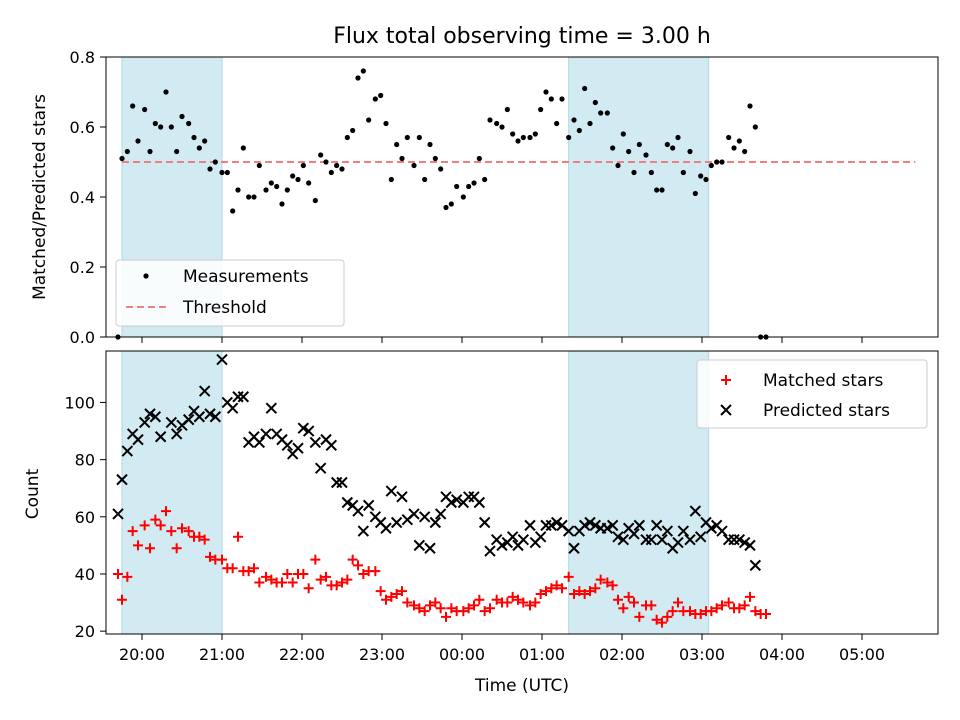  I want to click on x-tick-label: 21:00, so click(222, 654).